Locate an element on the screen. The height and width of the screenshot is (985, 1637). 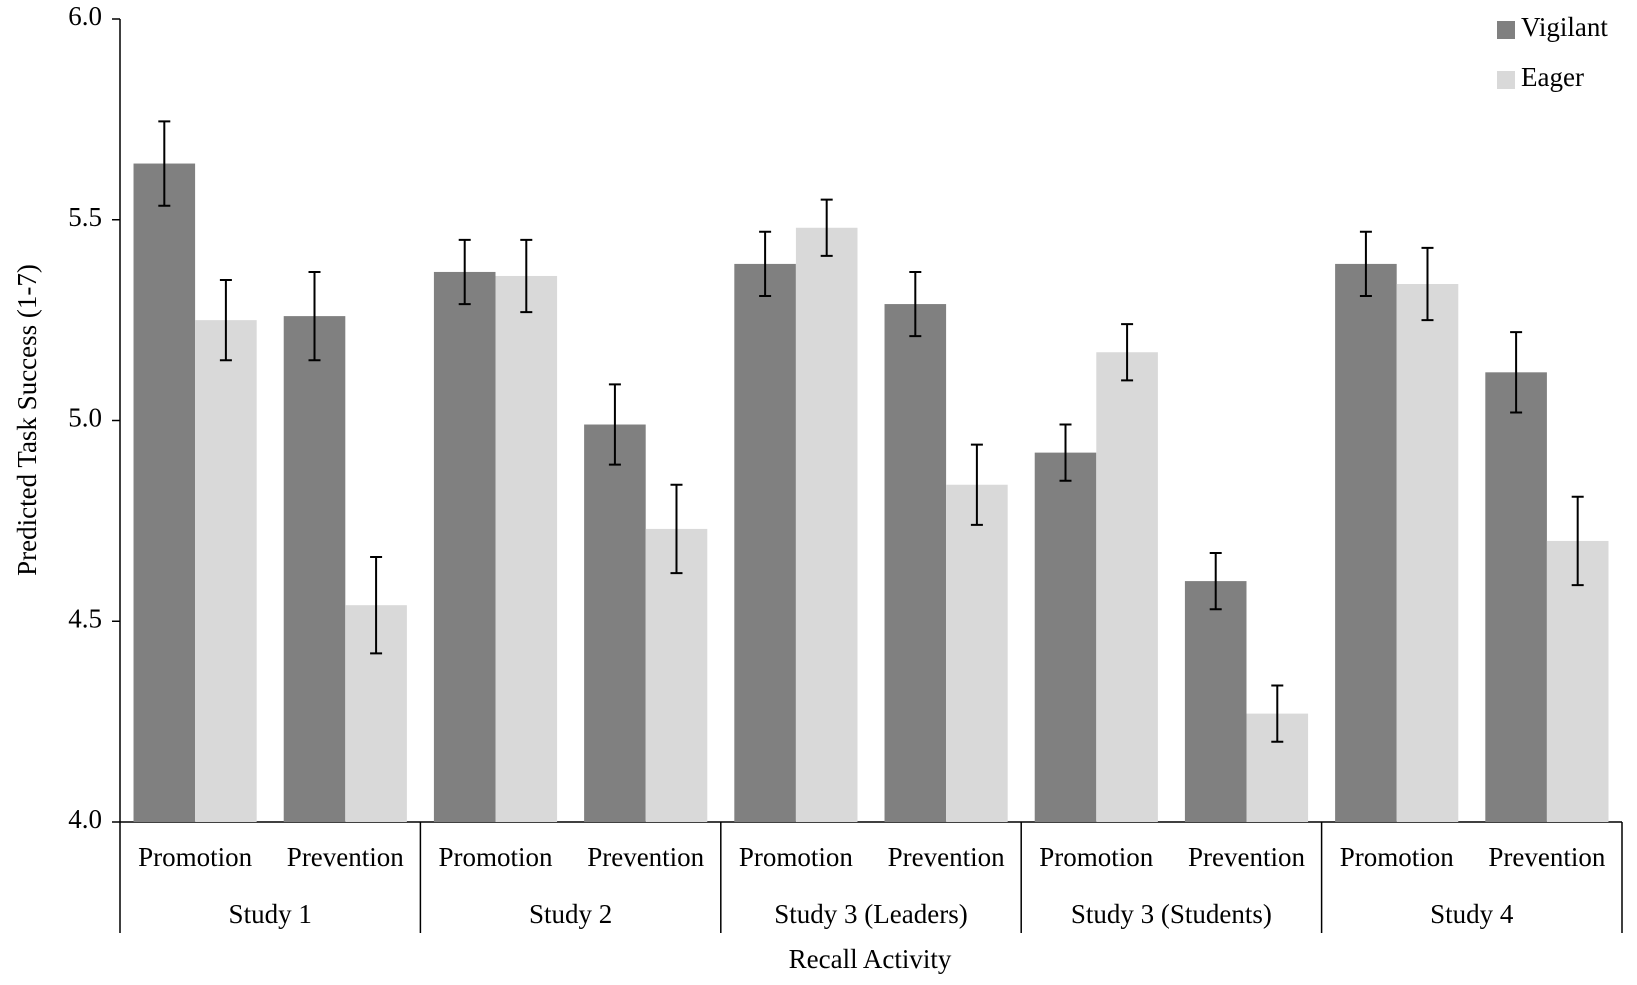
group-label: Study 4 is located at coordinates (1472, 914).